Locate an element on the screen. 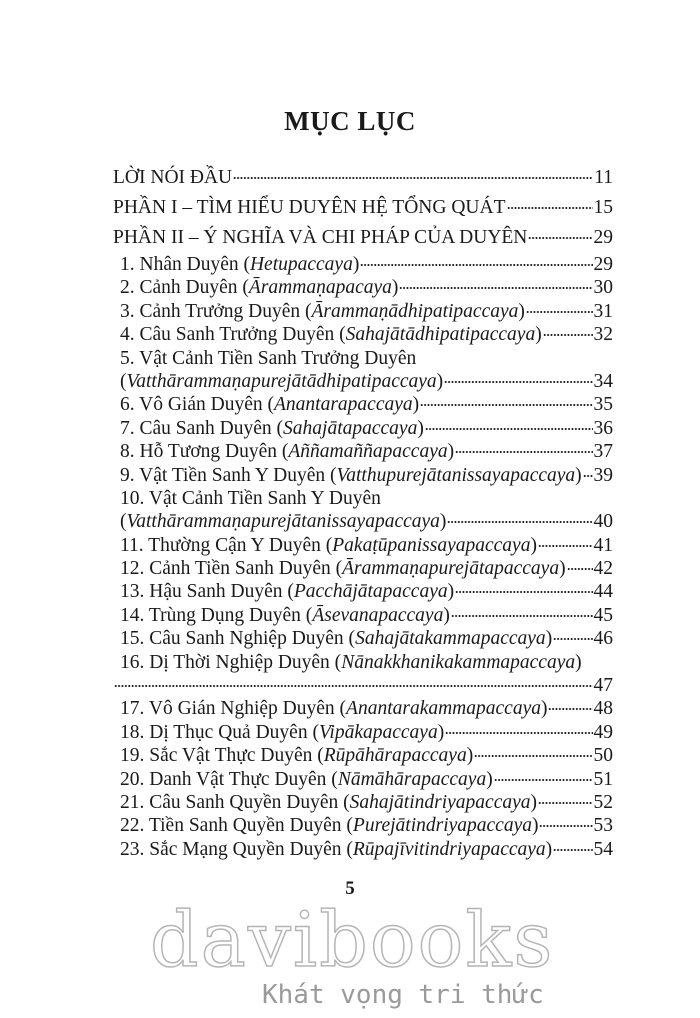 Image resolution: width=700 pixels, height=1018 pixels. entry-pali: Rūpāhārapaccaya is located at coordinates (395, 756).